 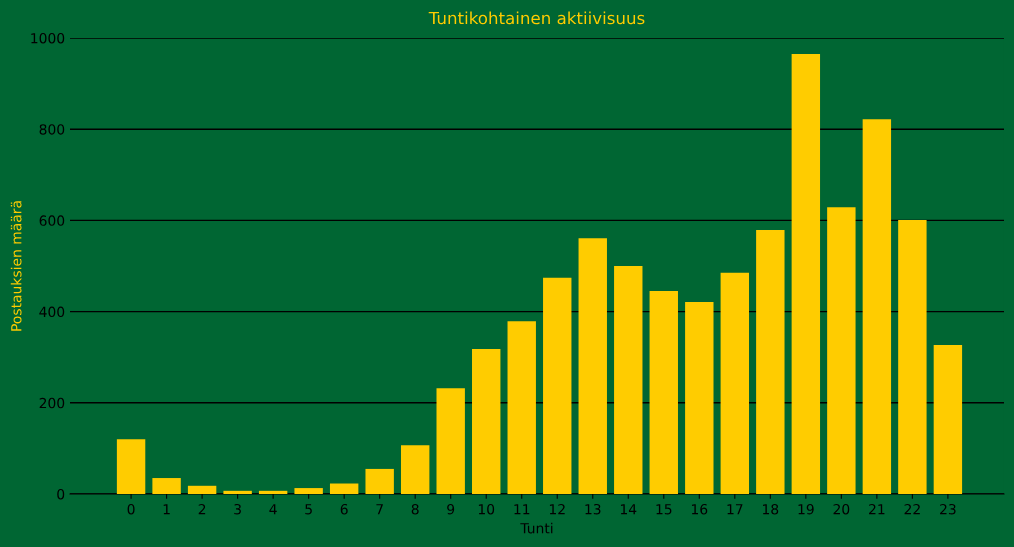 I want to click on y-tick-label: 600, so click(x=52, y=220).